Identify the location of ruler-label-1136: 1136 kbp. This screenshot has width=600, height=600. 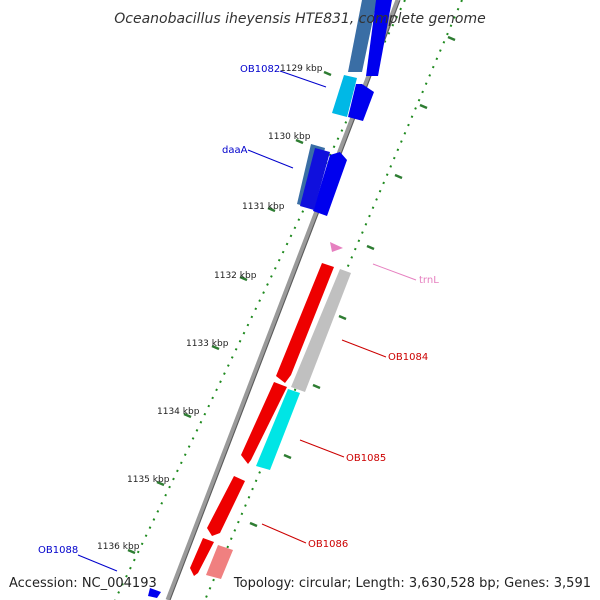
(118, 547).